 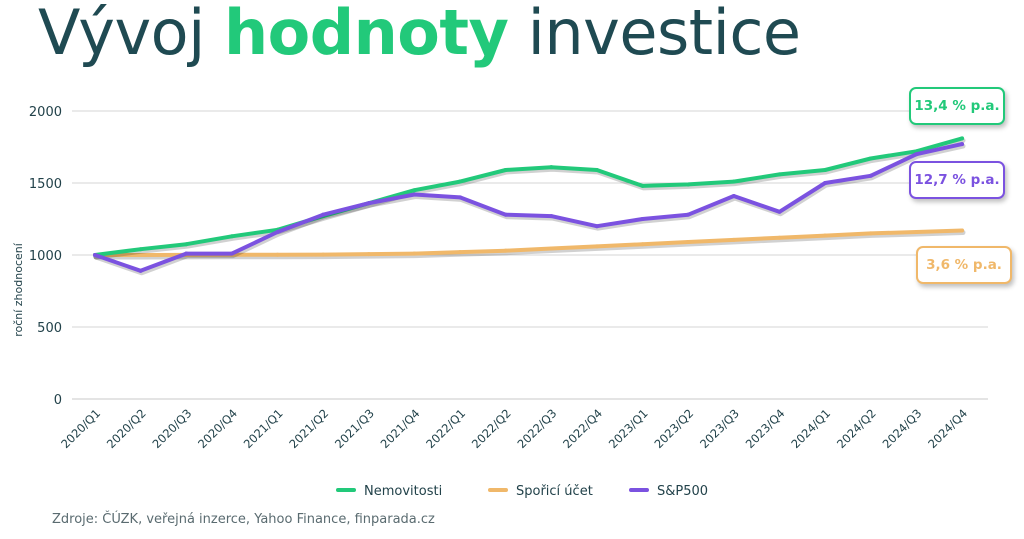 I want to click on x-tick-label: 2021/Q2, so click(x=308, y=428).